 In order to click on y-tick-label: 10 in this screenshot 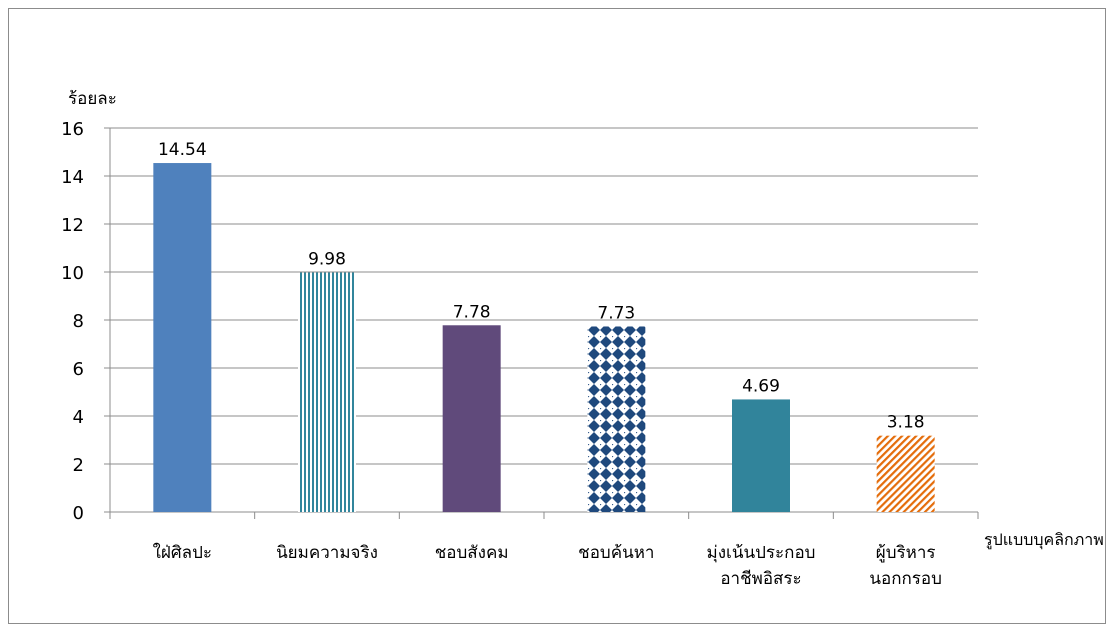, I will do `click(72, 273)`.